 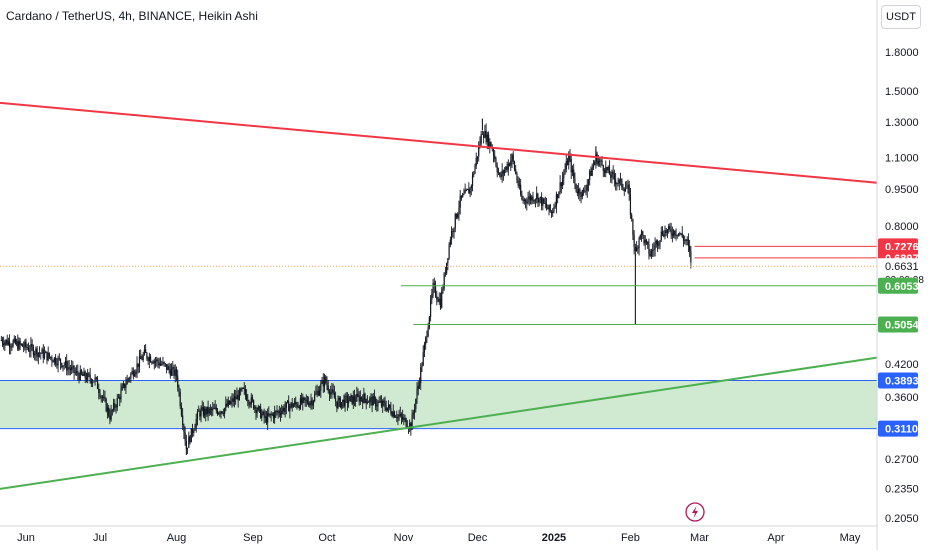 What do you see at coordinates (902, 490) in the screenshot?
I see `price-tick-label: 0.2350` at bounding box center [902, 490].